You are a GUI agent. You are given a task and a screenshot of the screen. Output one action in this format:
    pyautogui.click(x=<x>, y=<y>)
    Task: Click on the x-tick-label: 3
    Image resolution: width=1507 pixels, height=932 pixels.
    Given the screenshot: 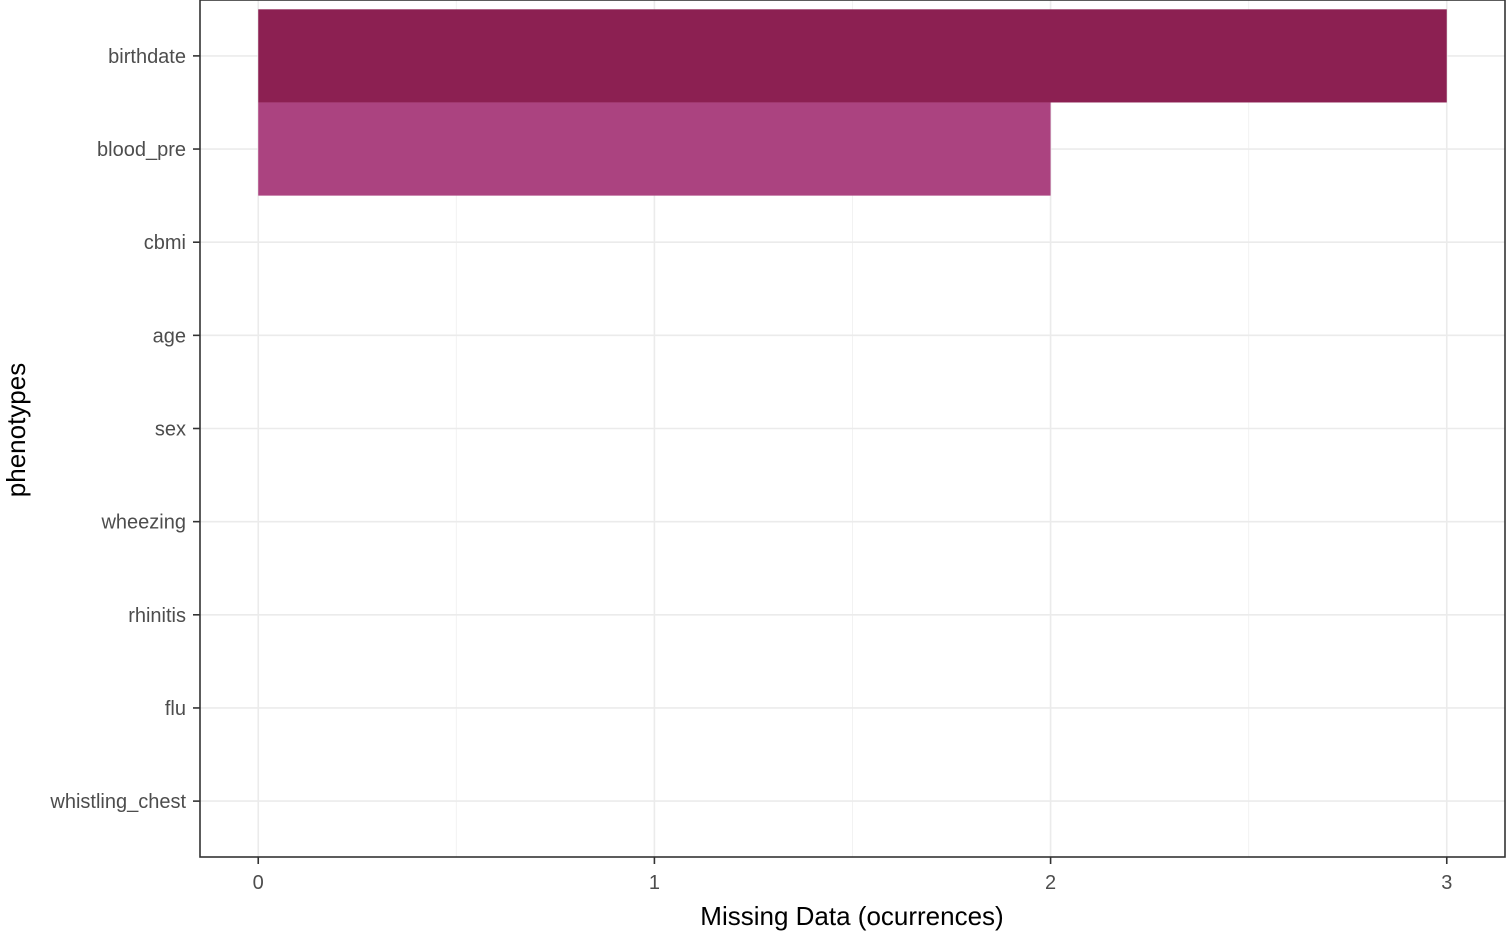 What is the action you would take?
    pyautogui.click(x=1446, y=883)
    